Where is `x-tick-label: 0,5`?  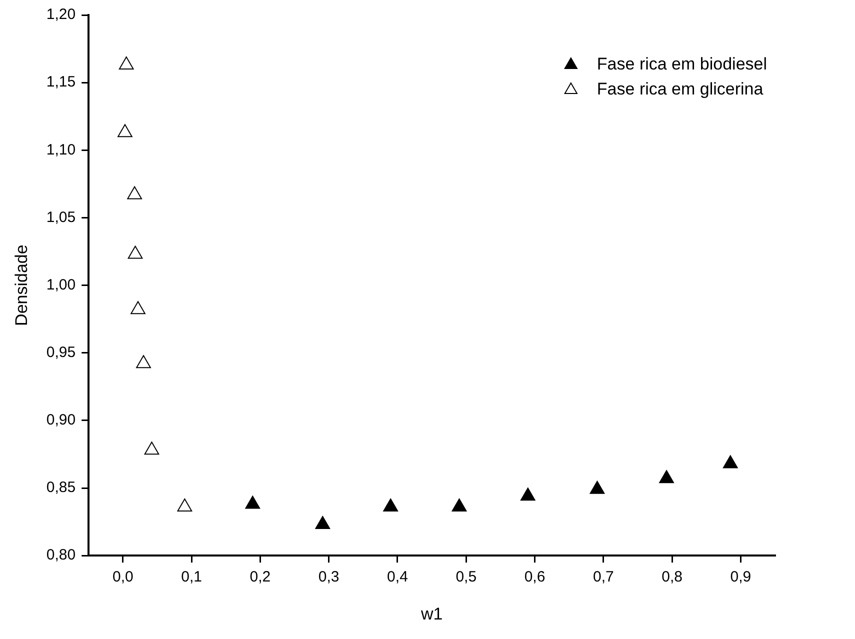 x-tick-label: 0,5 is located at coordinates (466, 577).